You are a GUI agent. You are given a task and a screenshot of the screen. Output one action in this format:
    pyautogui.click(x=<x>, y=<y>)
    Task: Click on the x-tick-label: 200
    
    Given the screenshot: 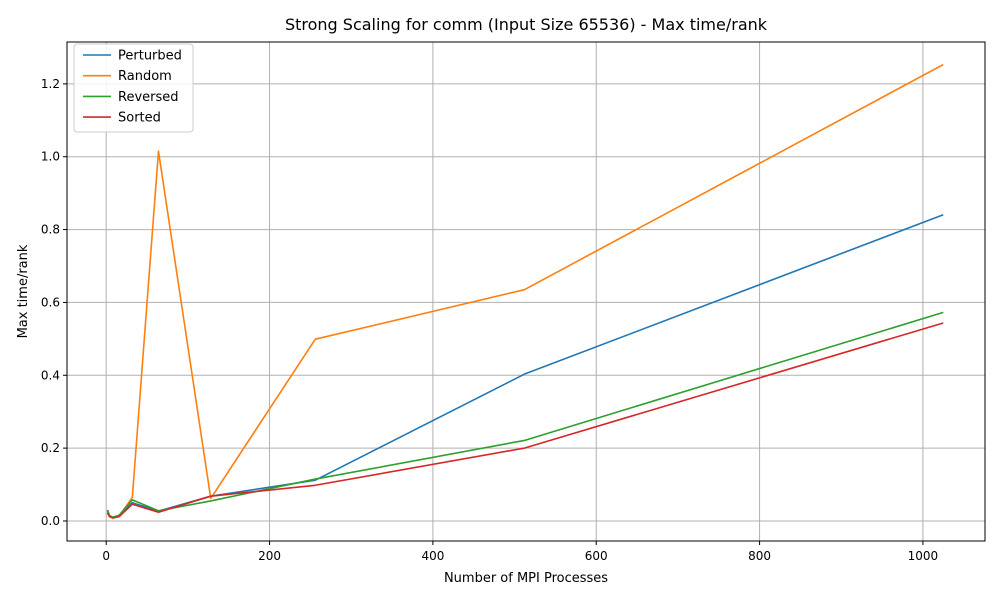 What is the action you would take?
    pyautogui.click(x=269, y=556)
    